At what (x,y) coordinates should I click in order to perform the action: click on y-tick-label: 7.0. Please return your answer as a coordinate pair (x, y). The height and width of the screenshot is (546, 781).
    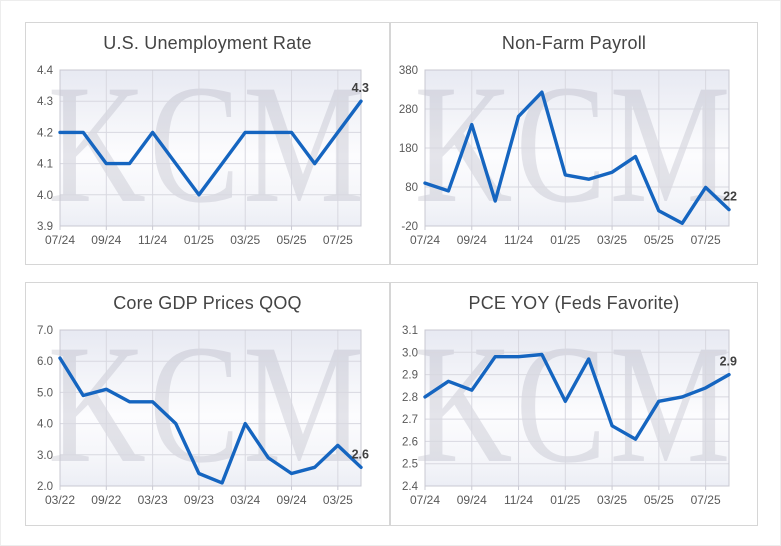
    Looking at the image, I should click on (45, 331).